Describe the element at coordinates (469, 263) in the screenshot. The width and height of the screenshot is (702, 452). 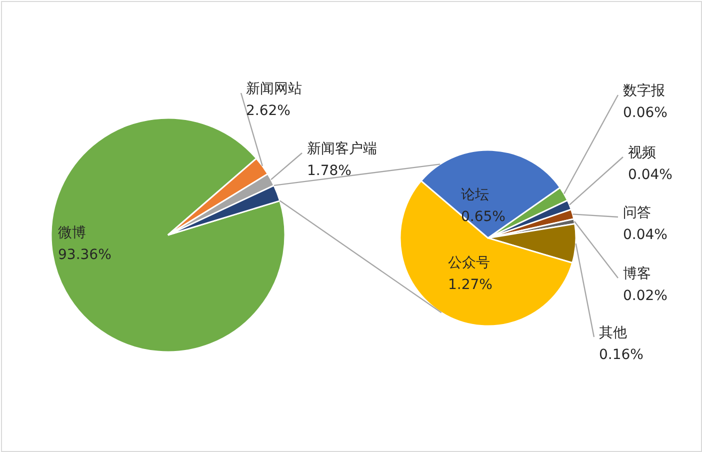
I see `slice-label: 公众号` at that location.